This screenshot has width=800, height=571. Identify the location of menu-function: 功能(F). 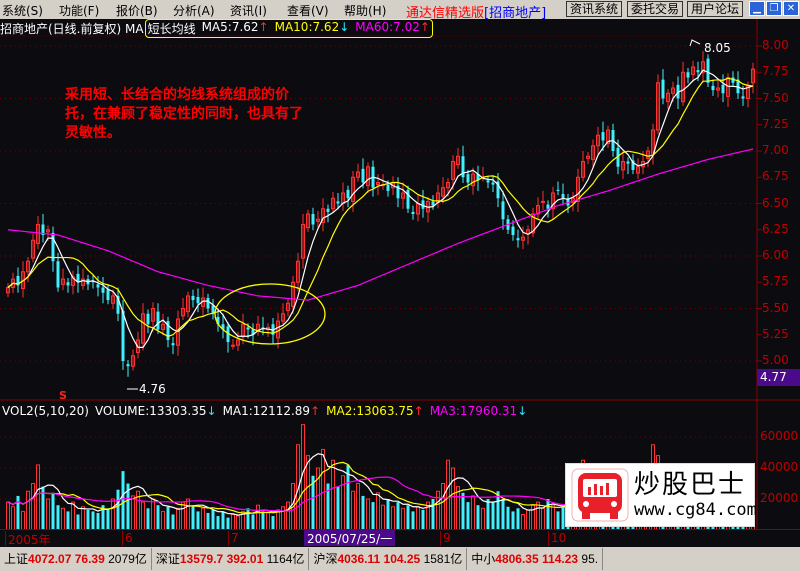
(79, 11).